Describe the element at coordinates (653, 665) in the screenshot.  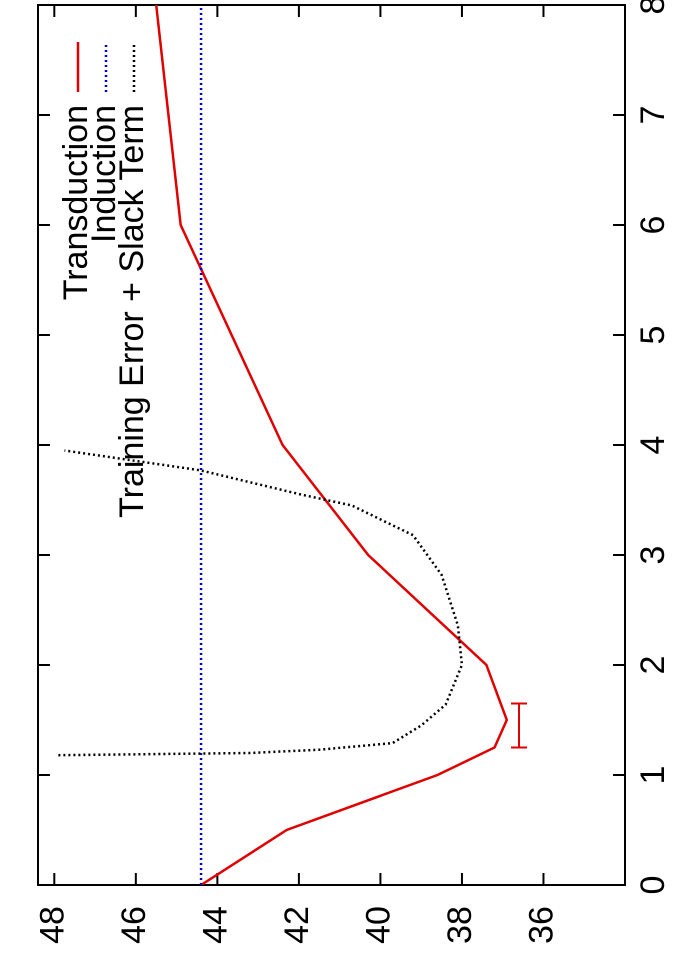
I see `x-tick-label: 2` at that location.